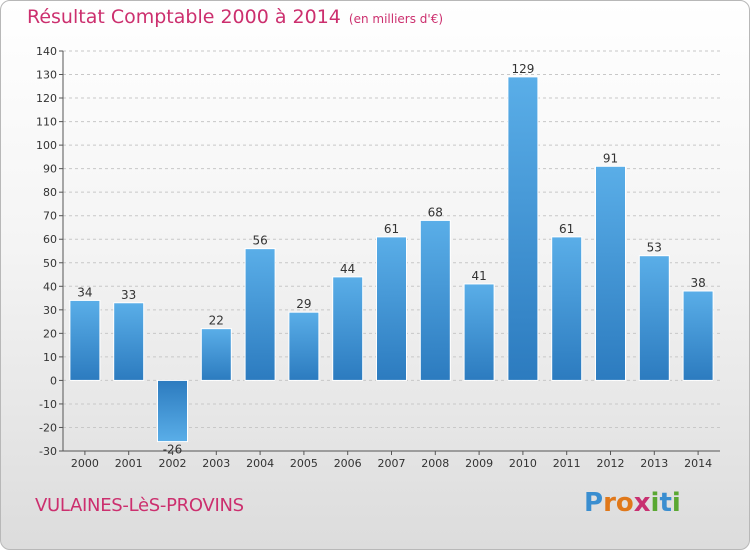  What do you see at coordinates (392, 463) in the screenshot?
I see `x-tick-label: 2007` at bounding box center [392, 463].